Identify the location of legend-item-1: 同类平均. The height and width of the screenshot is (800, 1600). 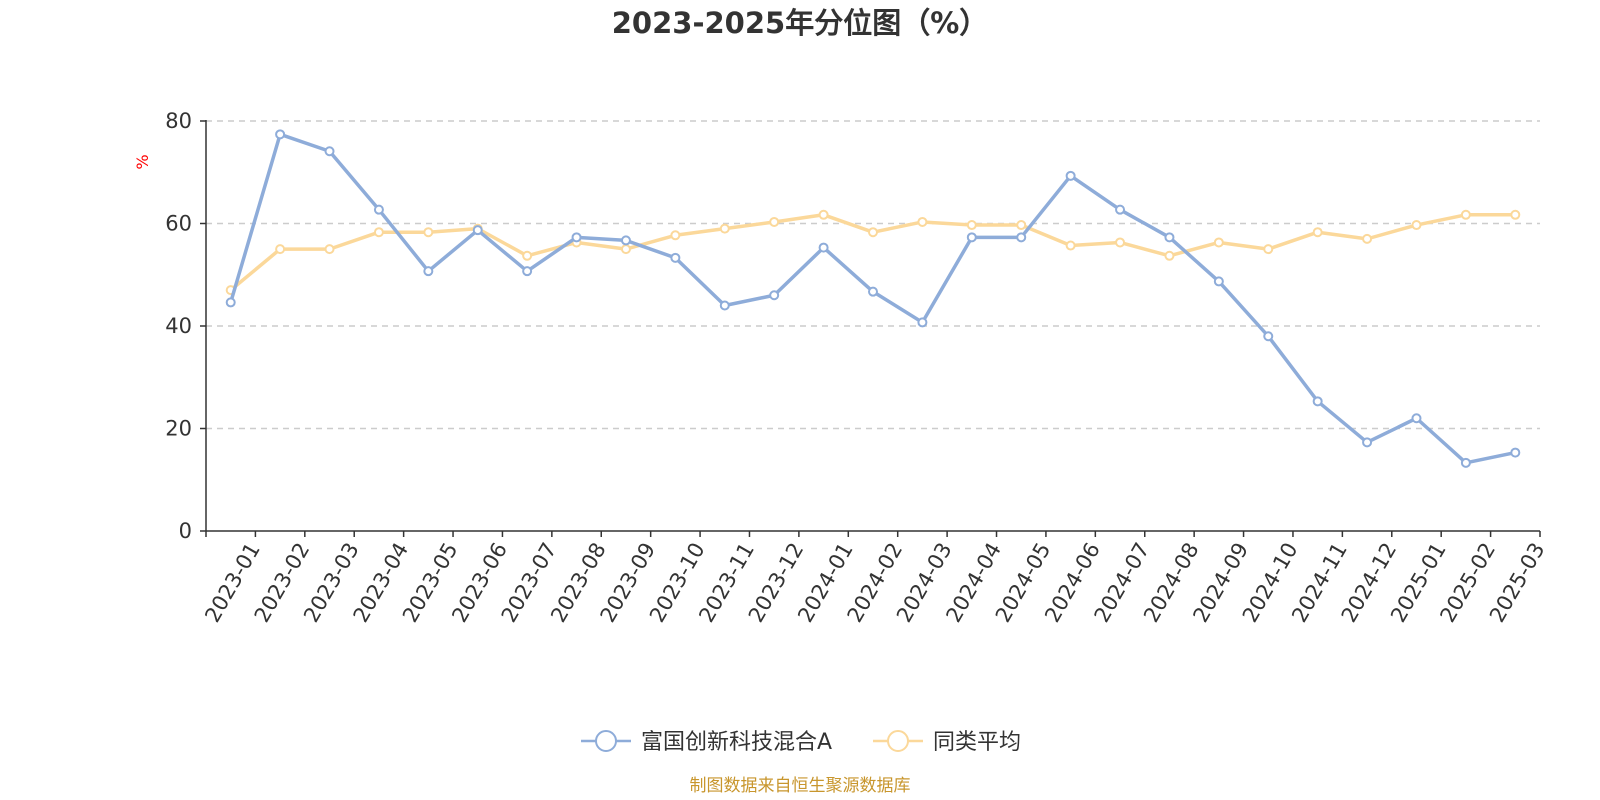
(947, 742).